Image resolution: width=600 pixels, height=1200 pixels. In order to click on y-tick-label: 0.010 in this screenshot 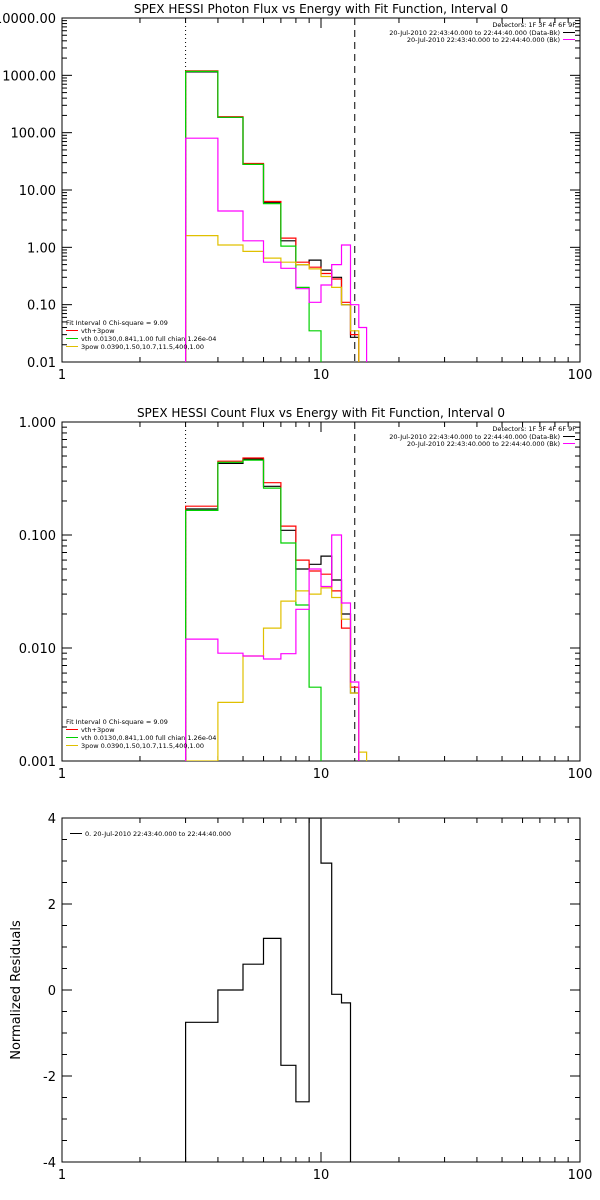, I will do `click(37, 649)`.